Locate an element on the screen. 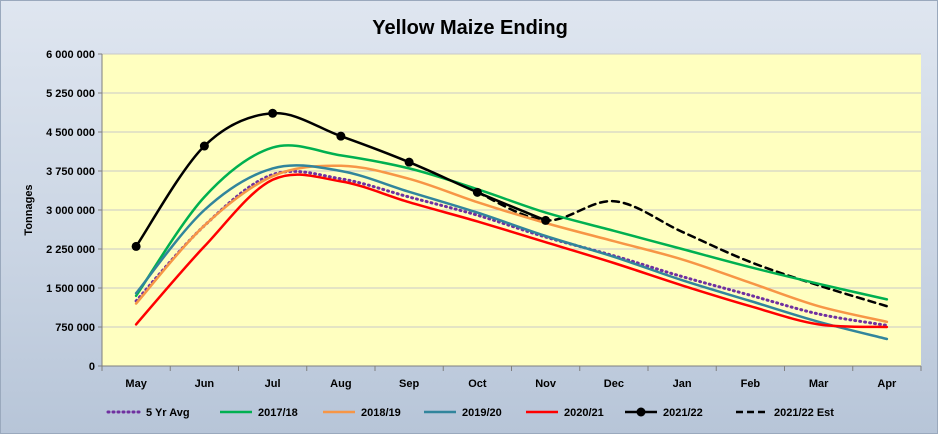 Image resolution: width=938 pixels, height=435 pixels. legend-label-2018-19: 2018/19 is located at coordinates (381, 413).